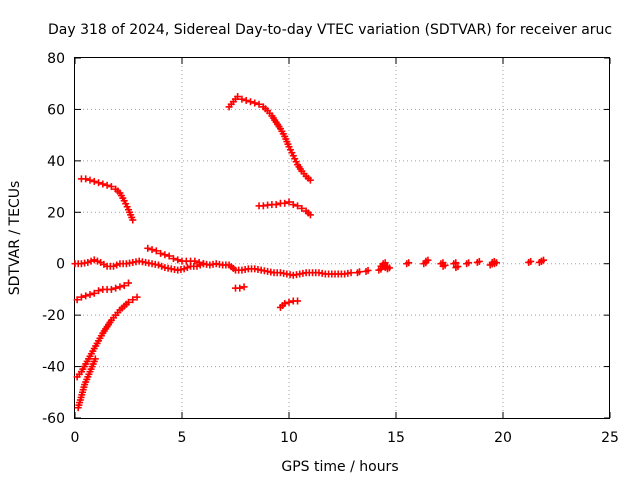  Describe the element at coordinates (56, 213) in the screenshot. I see `y-tick-label: 20` at that location.